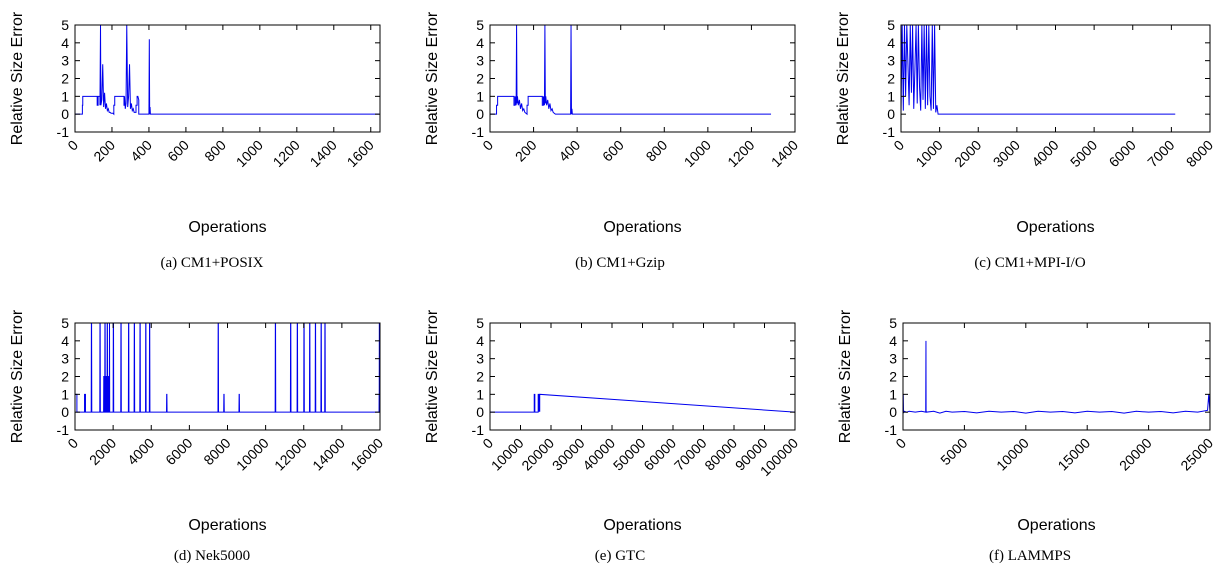 This screenshot has height=571, width=1215. Describe the element at coordinates (598, 454) in the screenshot. I see `x-tick-label: 40000` at that location.